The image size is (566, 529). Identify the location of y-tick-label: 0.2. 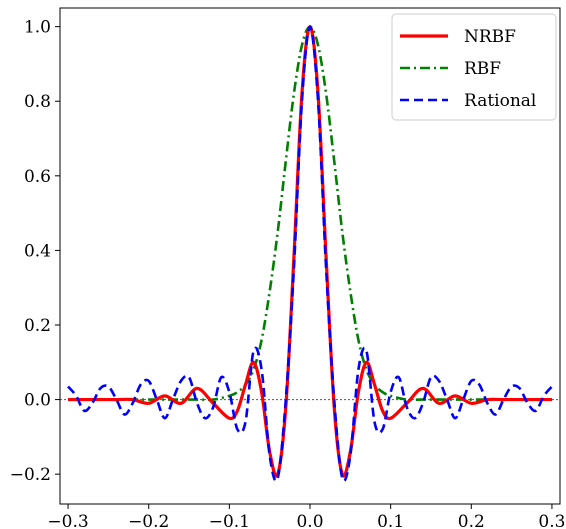
(37, 326).